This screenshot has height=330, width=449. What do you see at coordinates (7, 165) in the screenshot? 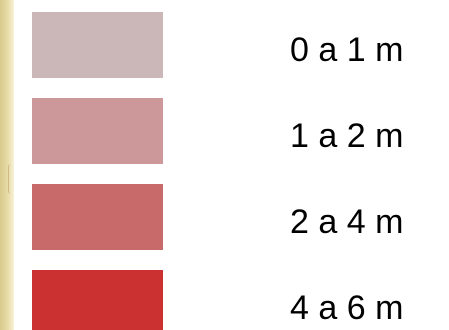
I see `map-edge` at bounding box center [7, 165].